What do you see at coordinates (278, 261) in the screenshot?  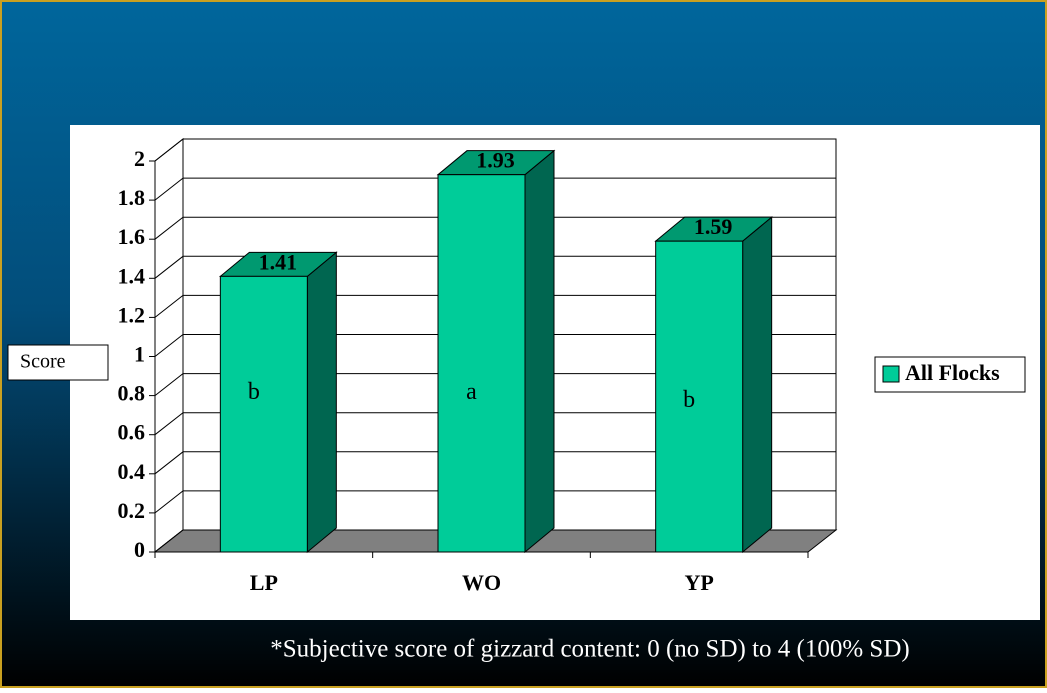 I see `value-label: 1.41` at bounding box center [278, 261].